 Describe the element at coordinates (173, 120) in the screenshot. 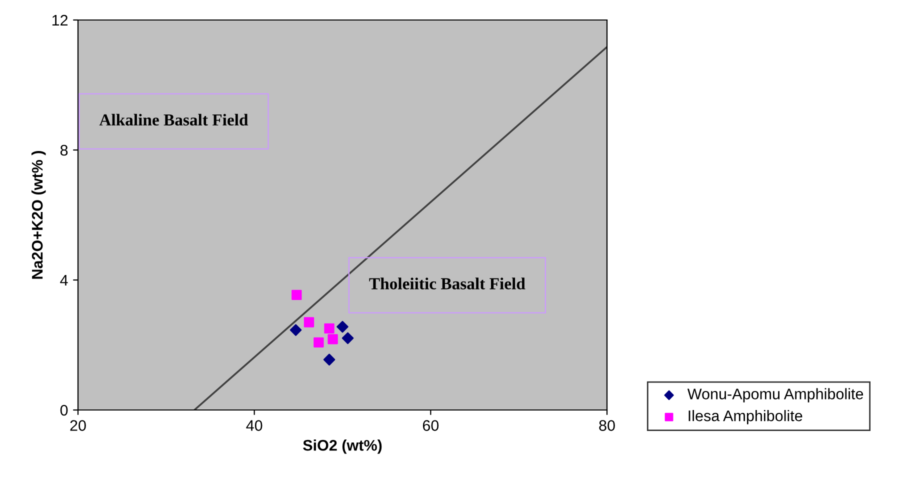

I see `annotation: Alkaline Basalt Field` at that location.